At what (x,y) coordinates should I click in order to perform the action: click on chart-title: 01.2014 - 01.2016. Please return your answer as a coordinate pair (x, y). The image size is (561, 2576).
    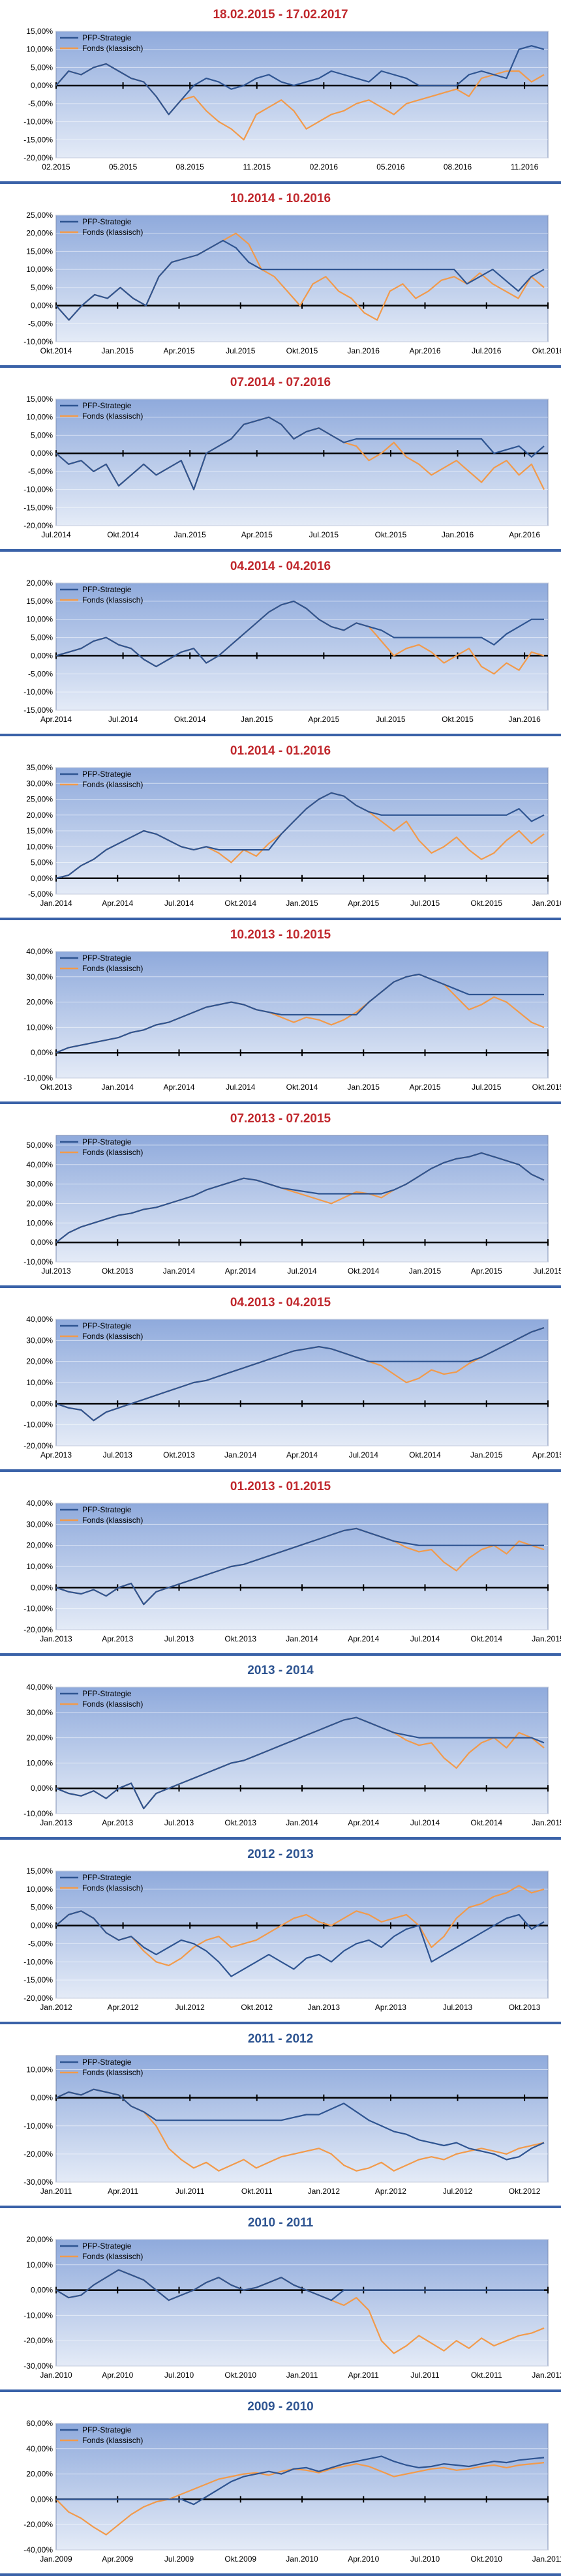
    Looking at the image, I should click on (280, 751).